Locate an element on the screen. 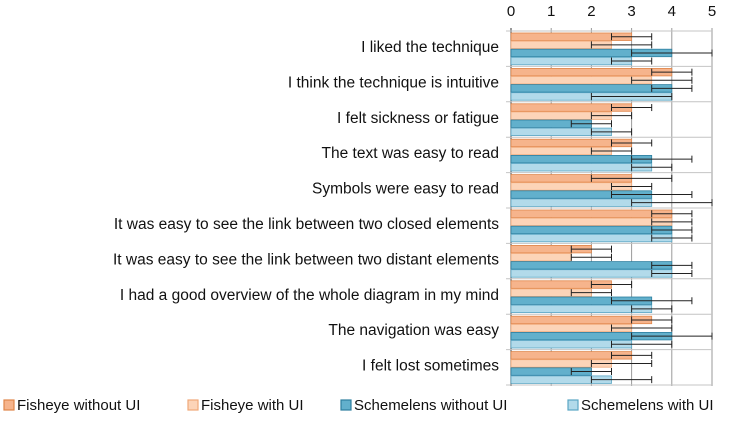  x-tick-label: 4 is located at coordinates (672, 11).